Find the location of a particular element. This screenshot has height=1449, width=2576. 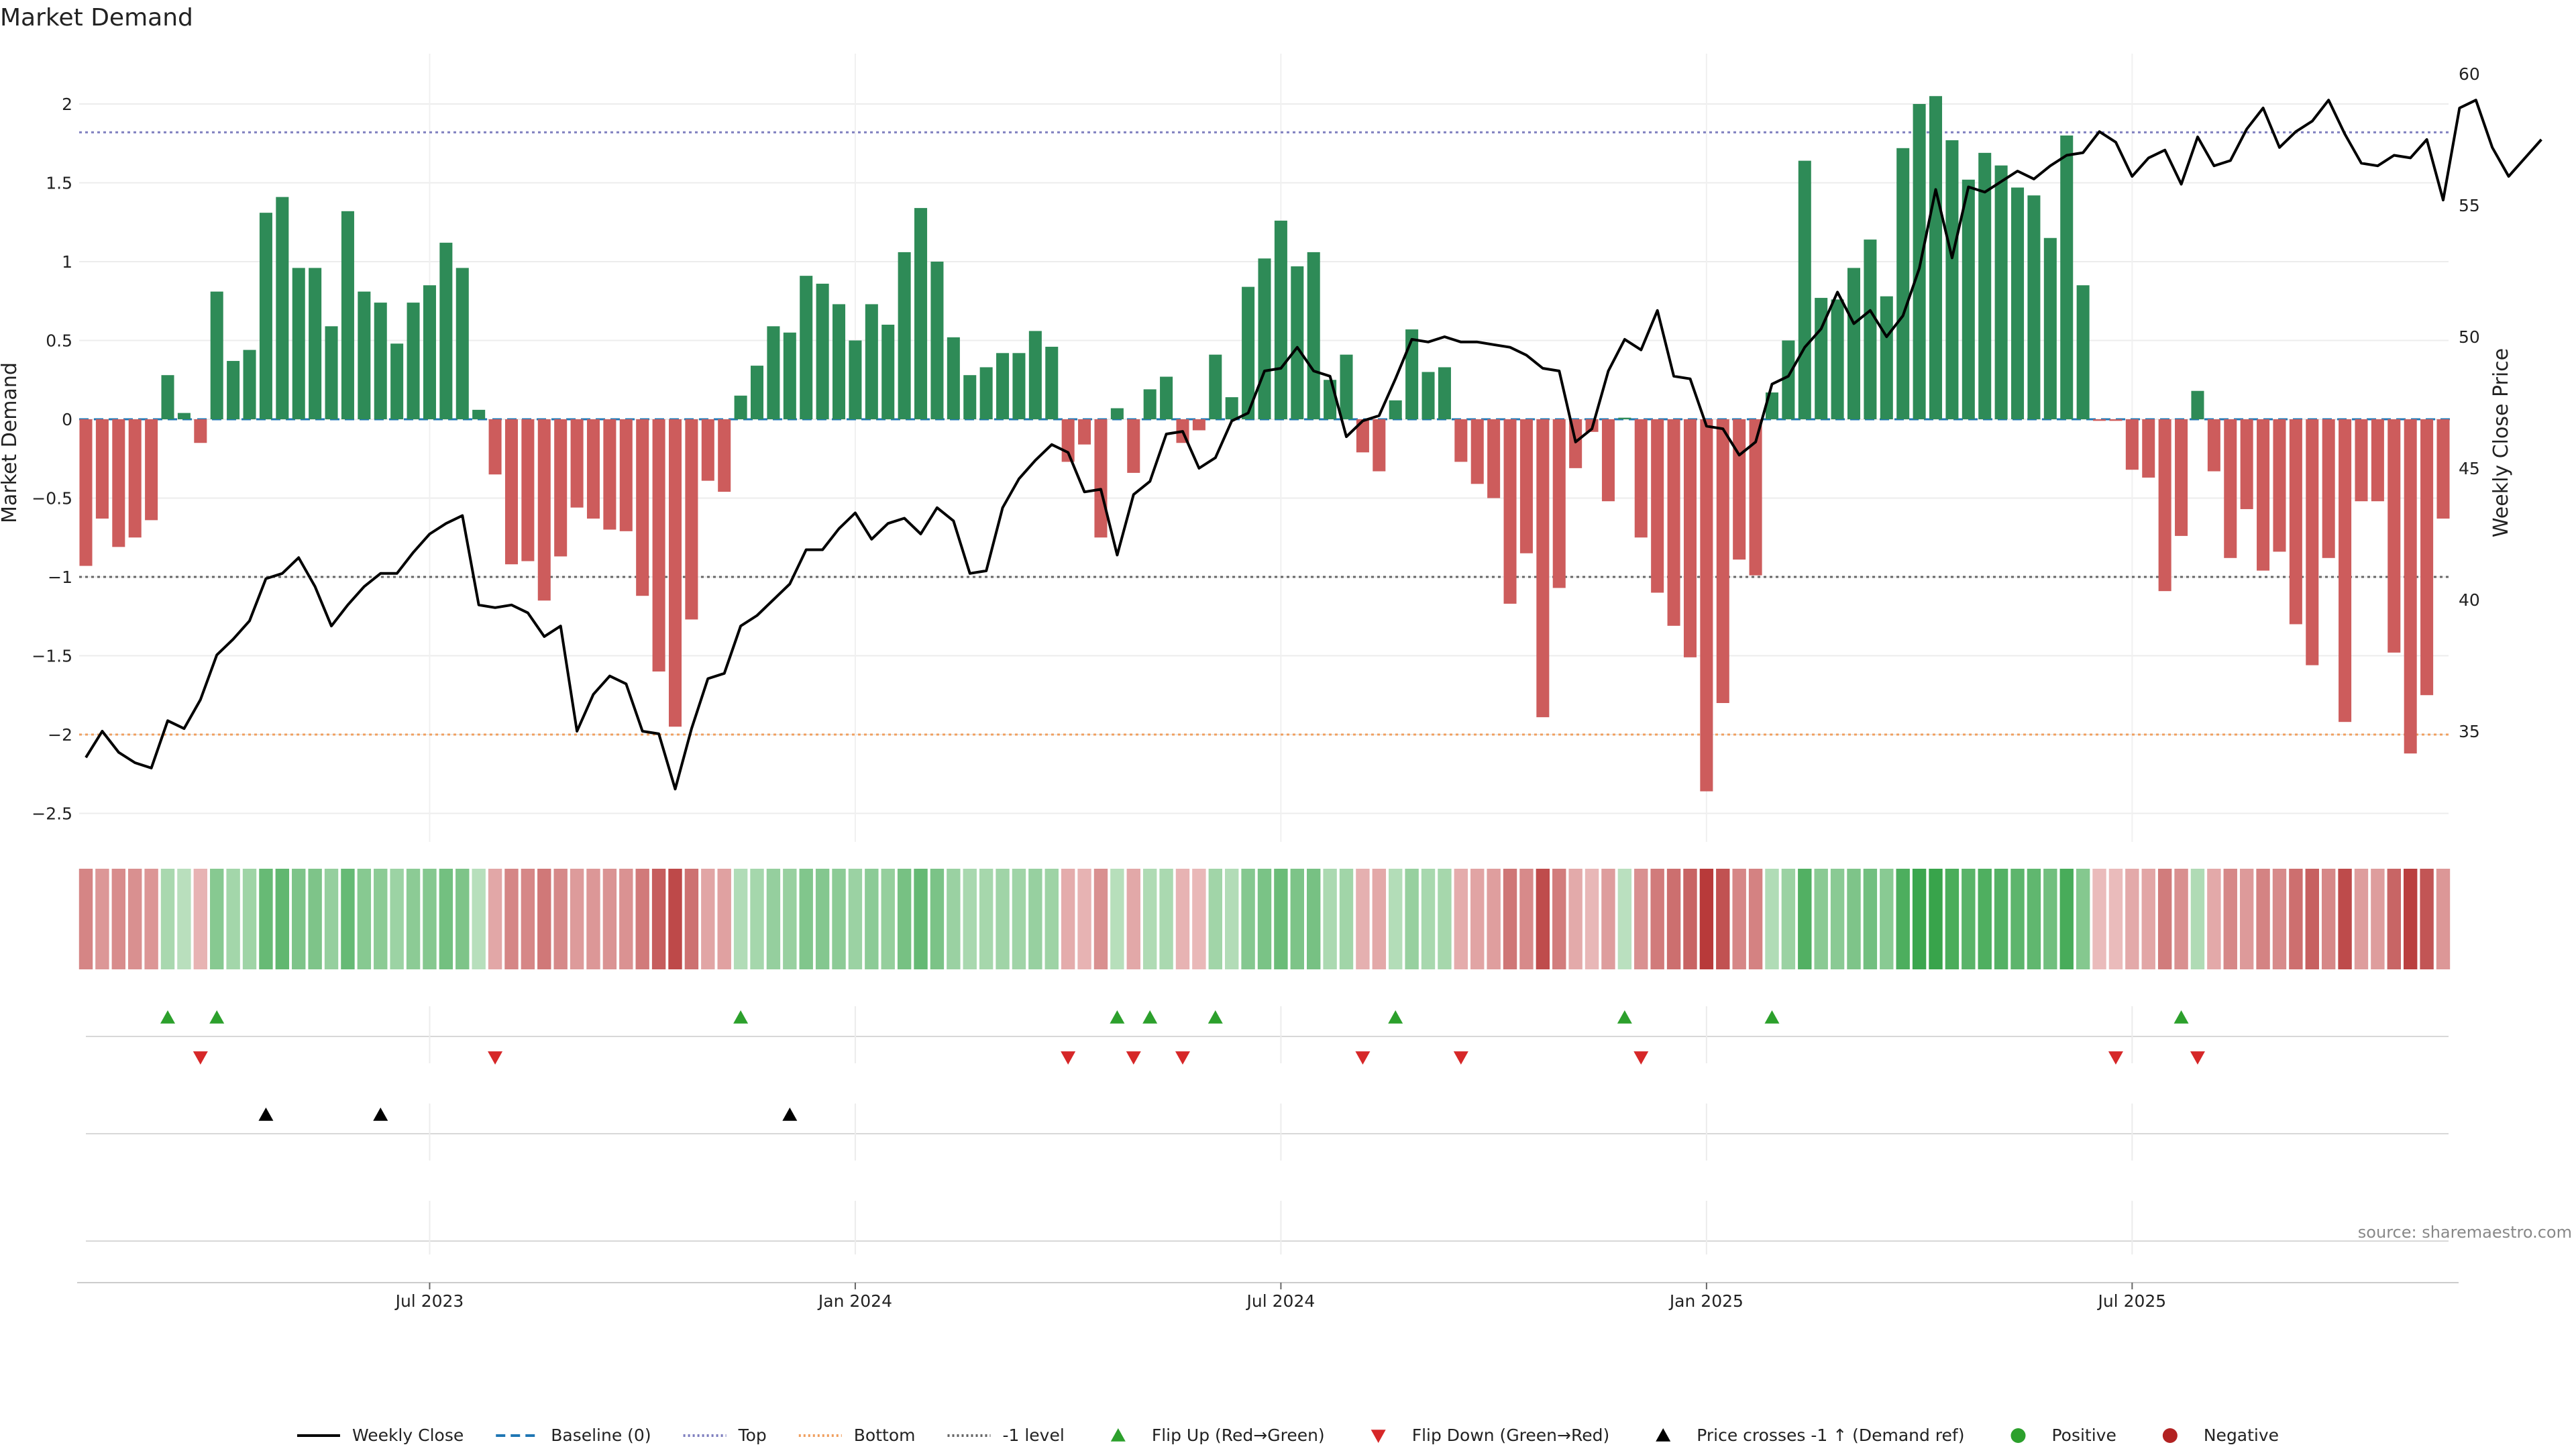

legend-label: Price crosses -1 ↑ (Demand ref) is located at coordinates (1830, 1435).